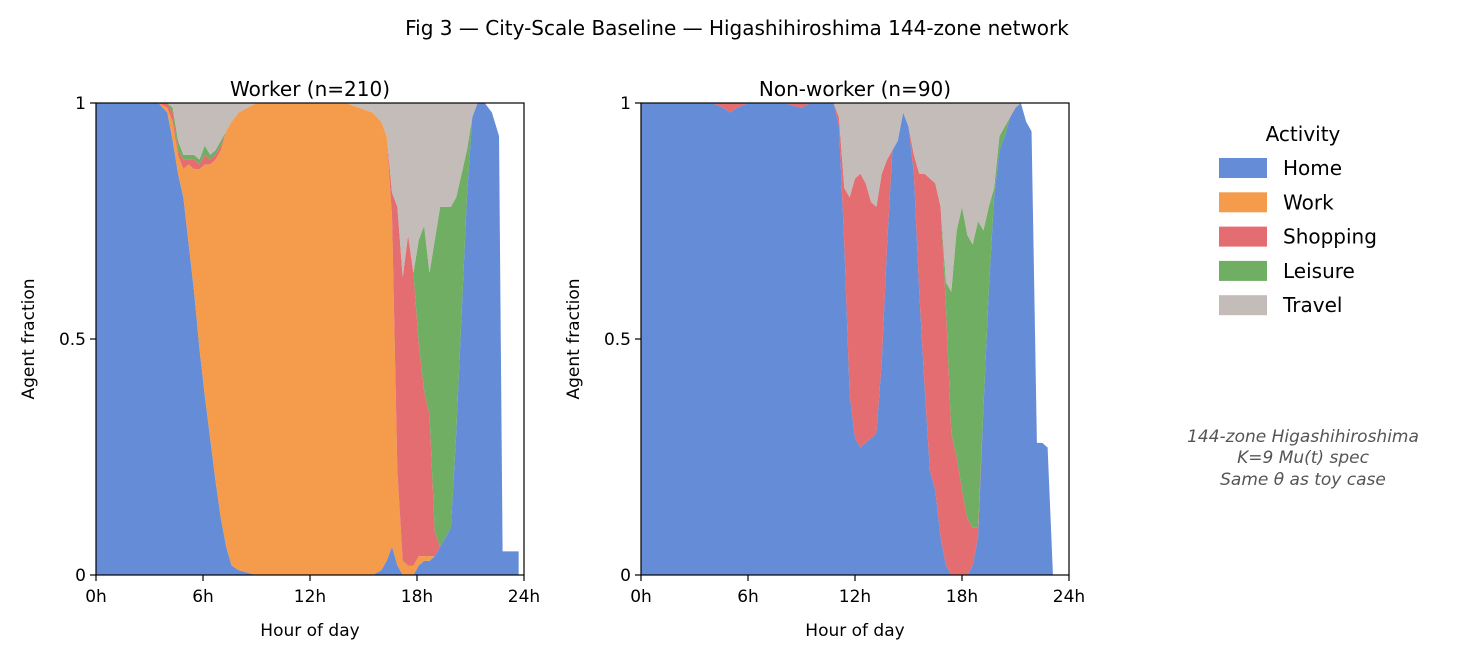  What do you see at coordinates (1280, 168) in the screenshot?
I see `legend-item-home: Home` at bounding box center [1280, 168].